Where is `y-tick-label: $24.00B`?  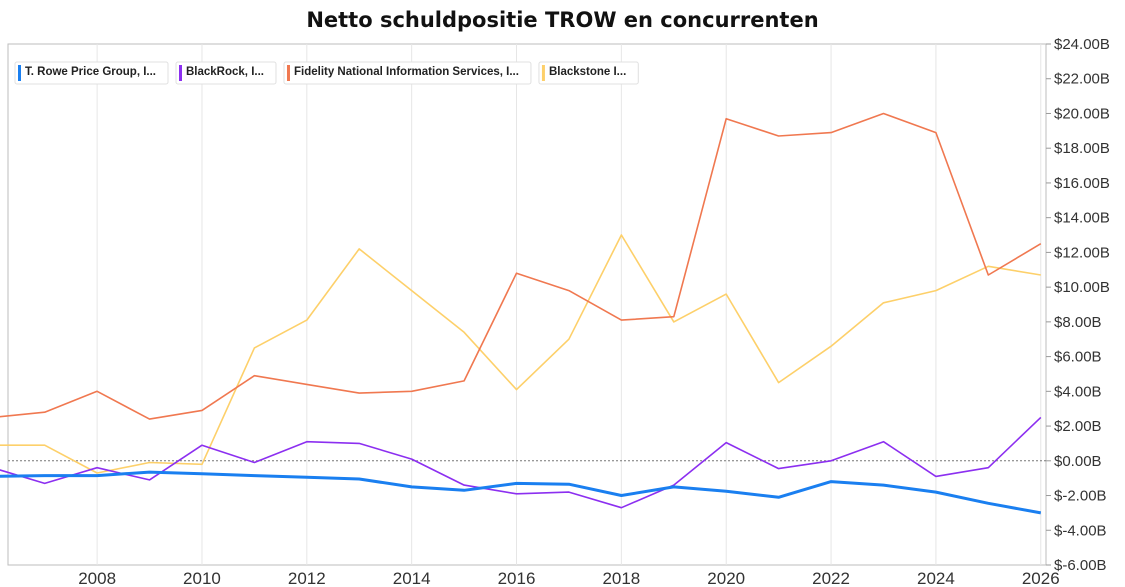
y-tick-label: $24.00B is located at coordinates (1082, 44).